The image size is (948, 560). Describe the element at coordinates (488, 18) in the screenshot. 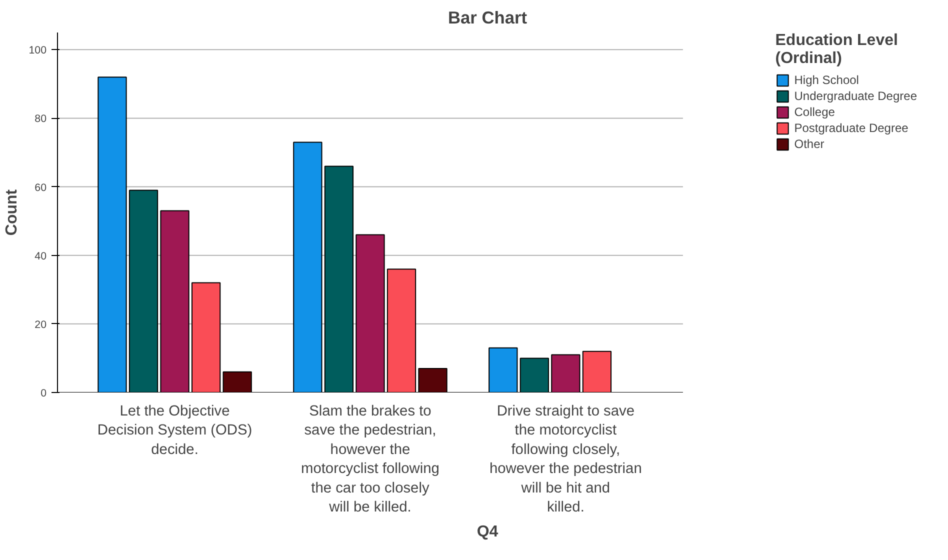

I see `chart-title: Bar Chart` at that location.